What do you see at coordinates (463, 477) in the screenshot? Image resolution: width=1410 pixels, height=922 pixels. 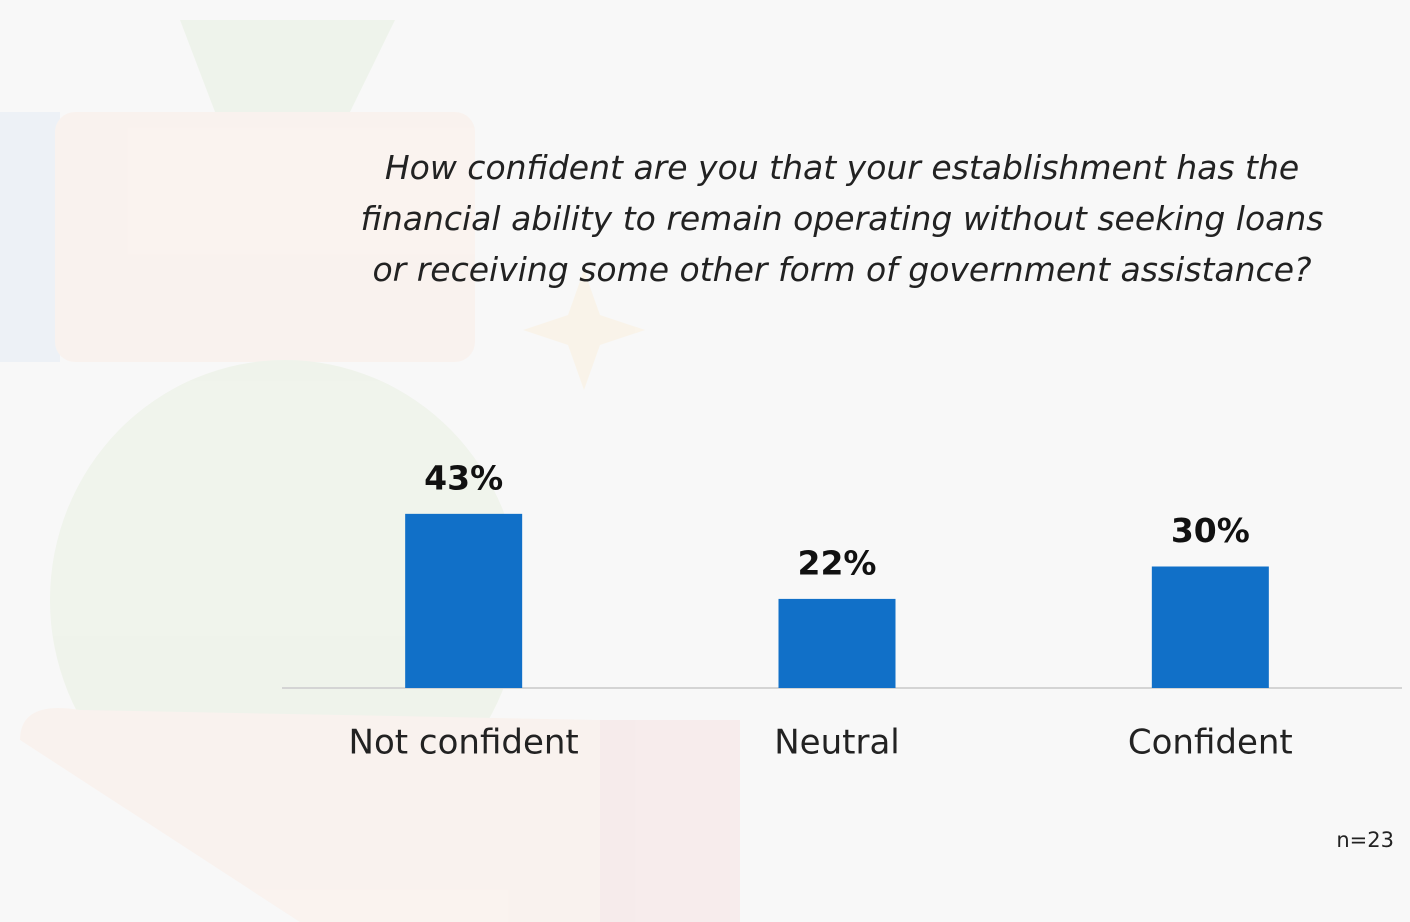 I see `value-label: 43%` at bounding box center [463, 477].